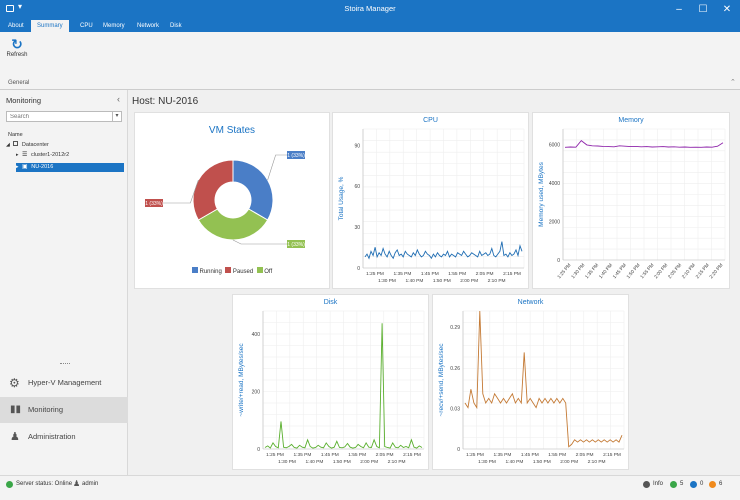  Describe the element at coordinates (268, 272) in the screenshot. I see `legend-label: Off` at that location.